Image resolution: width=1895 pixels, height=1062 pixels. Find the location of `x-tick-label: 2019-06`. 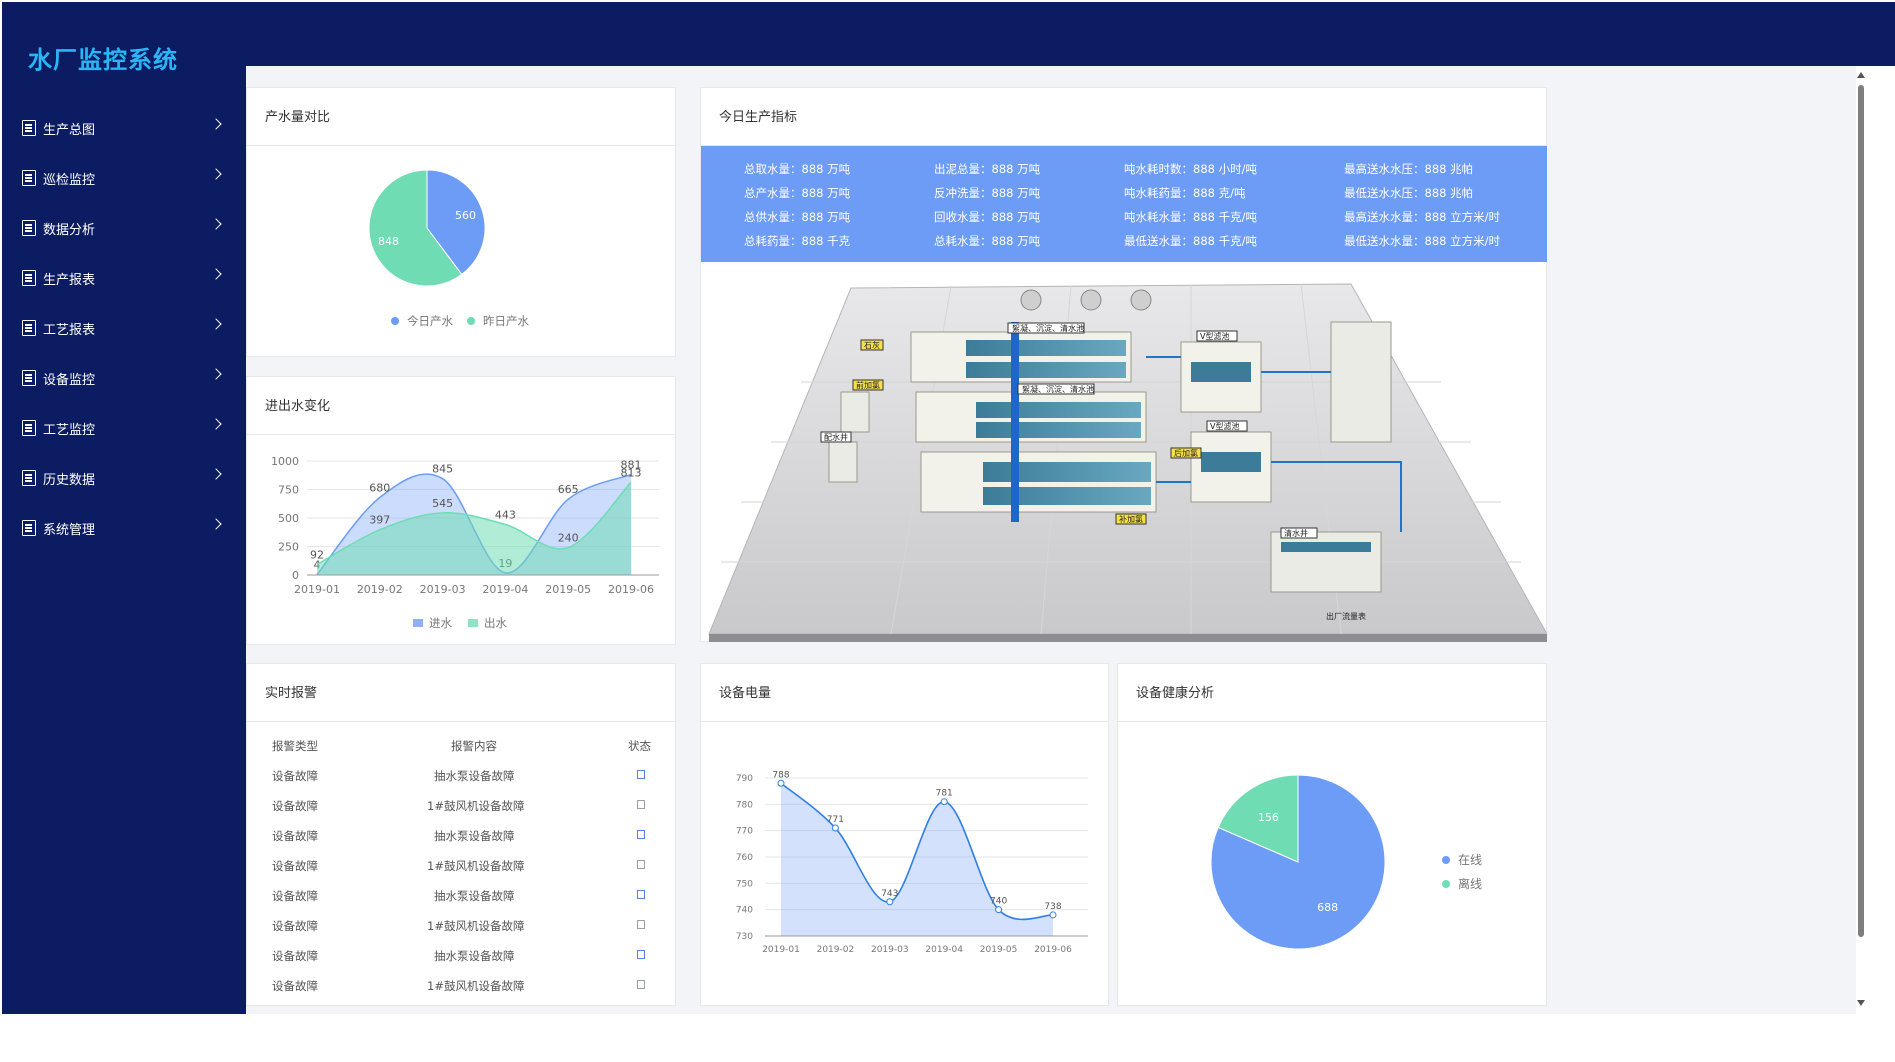

x-tick-label: 2019-06 is located at coordinates (631, 589).